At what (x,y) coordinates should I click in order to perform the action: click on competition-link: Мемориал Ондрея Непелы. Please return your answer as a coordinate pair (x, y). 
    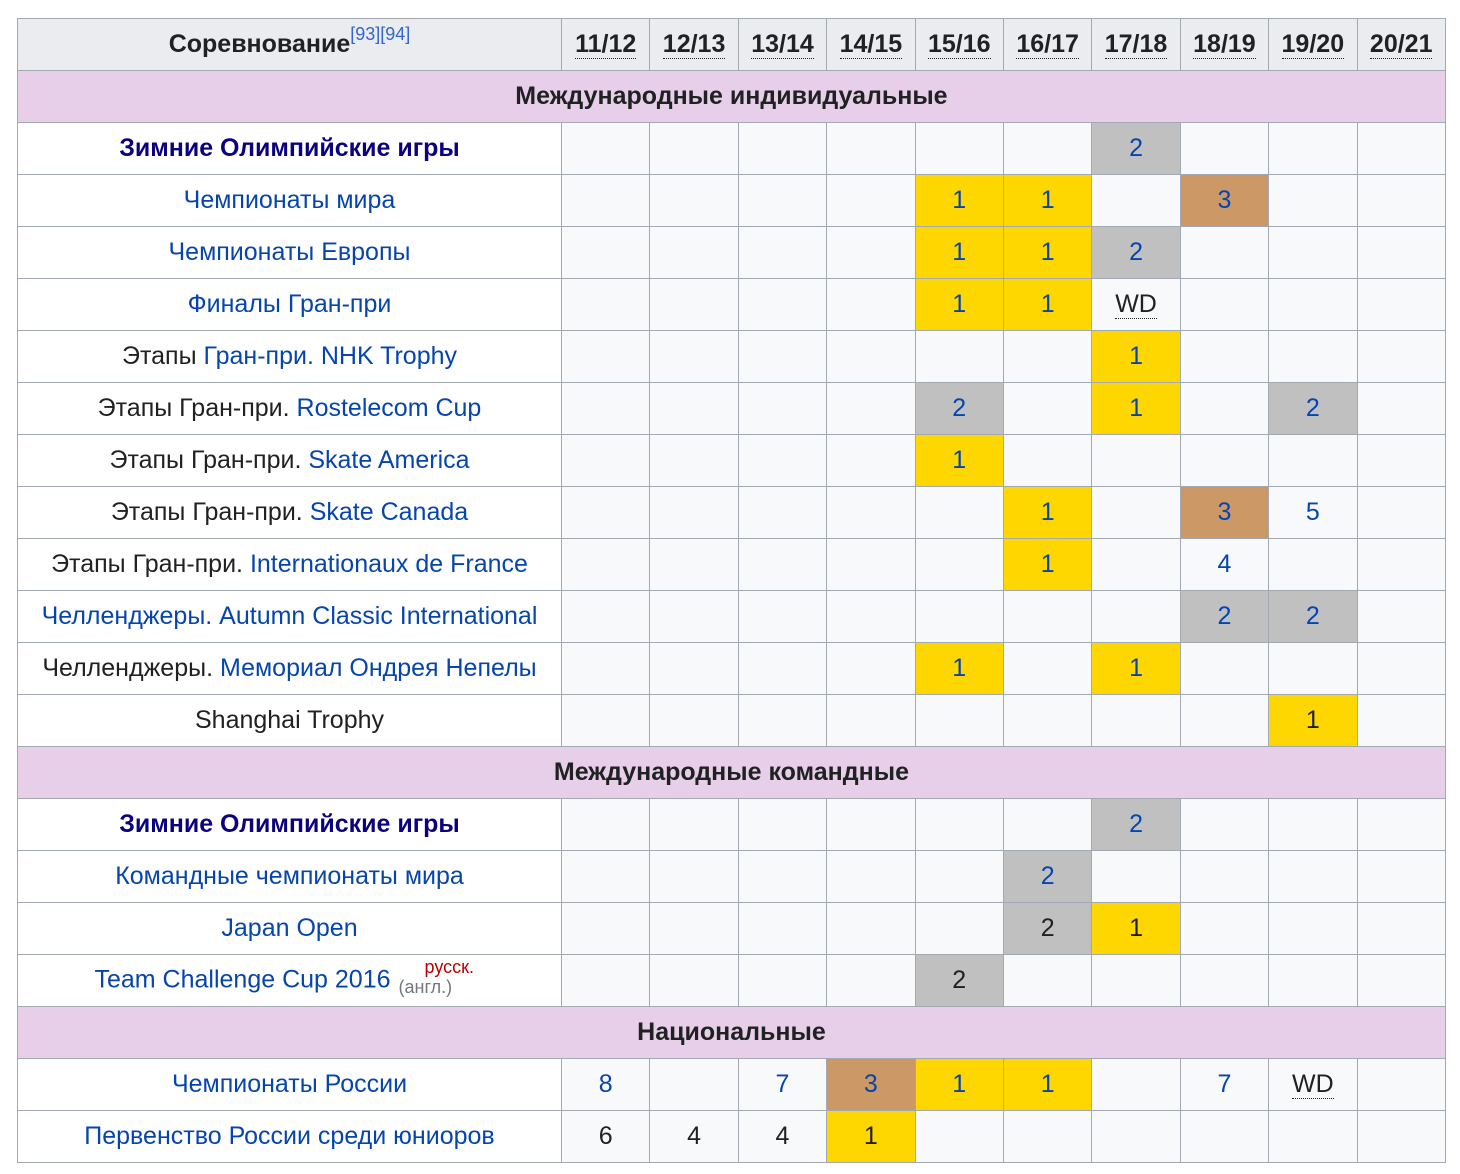
    Looking at the image, I should click on (378, 668).